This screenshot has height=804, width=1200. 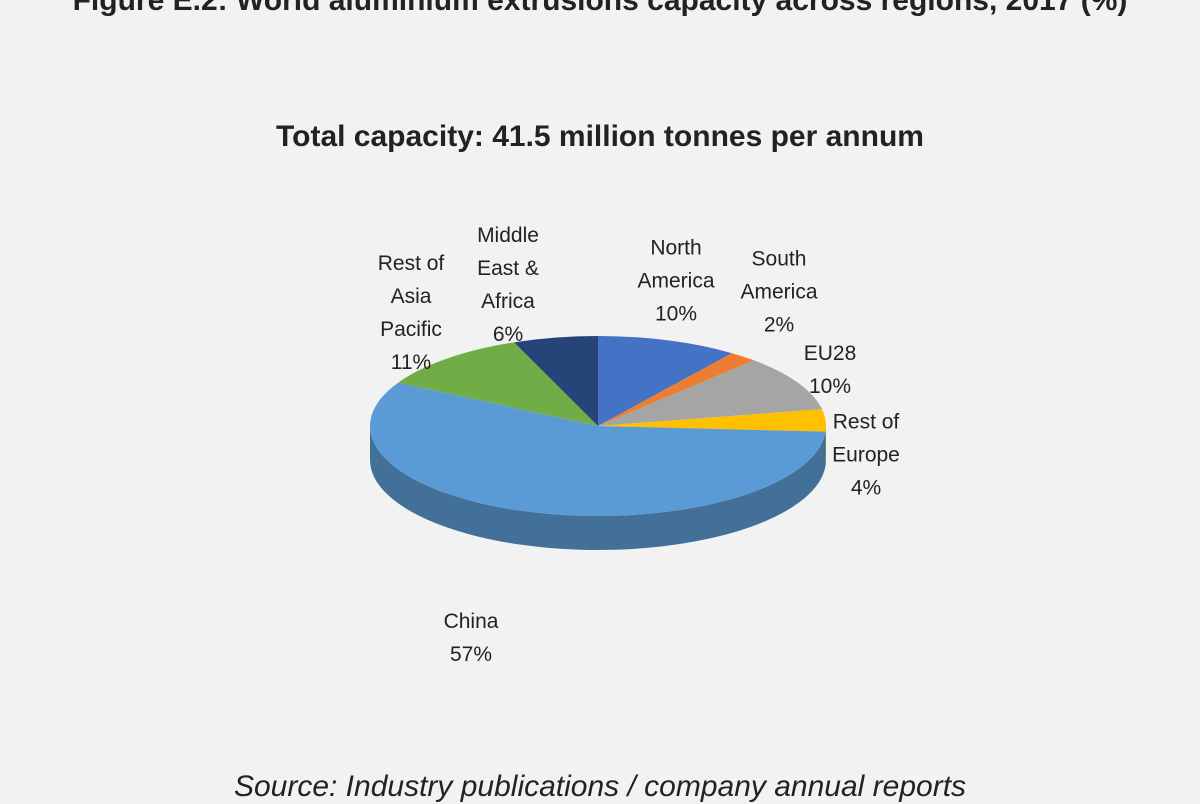 I want to click on category-label: North America, so click(x=676, y=265).